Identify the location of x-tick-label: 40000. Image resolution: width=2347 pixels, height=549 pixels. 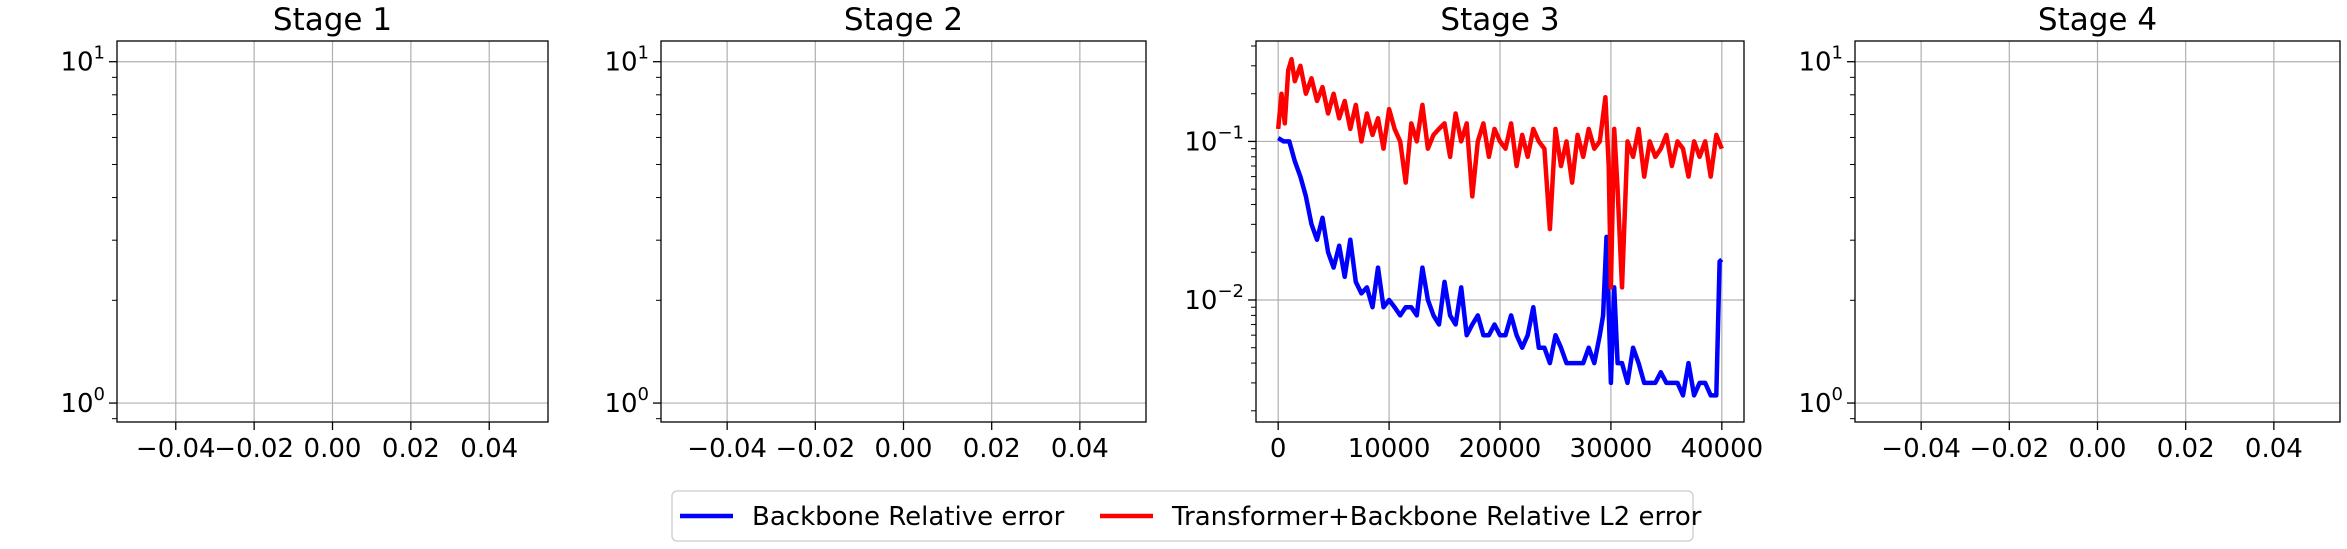
(1721, 449).